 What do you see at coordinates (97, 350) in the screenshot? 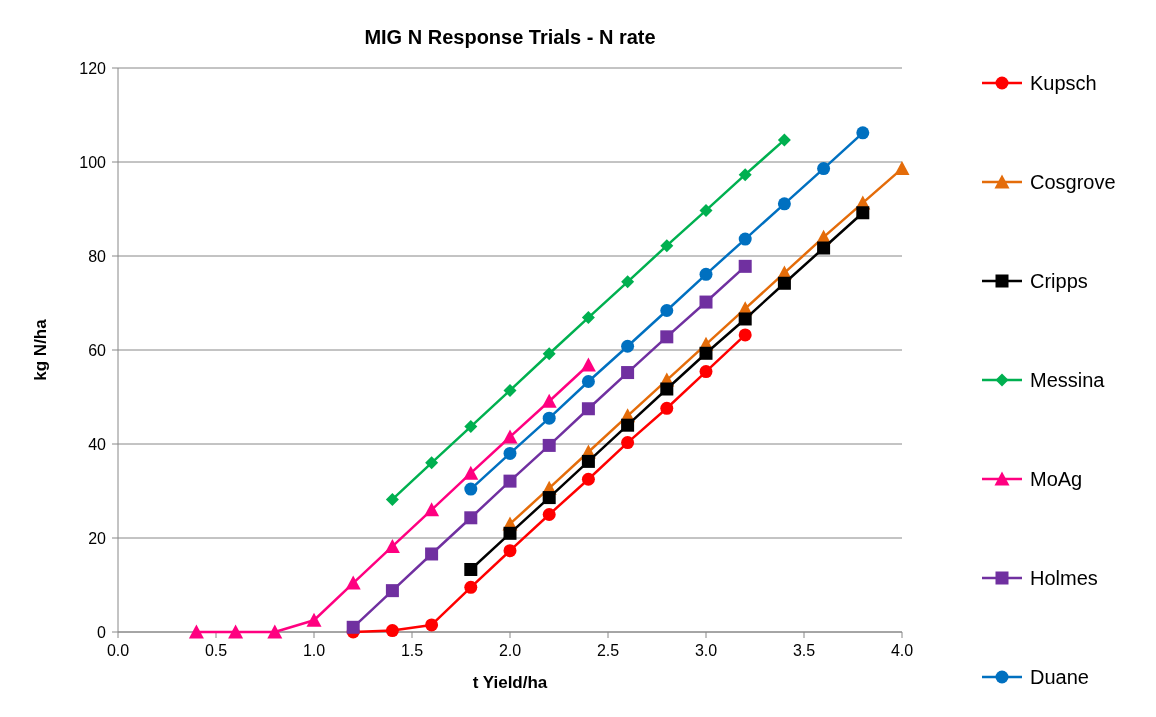
I see `y-tick-label: 60` at bounding box center [97, 350].